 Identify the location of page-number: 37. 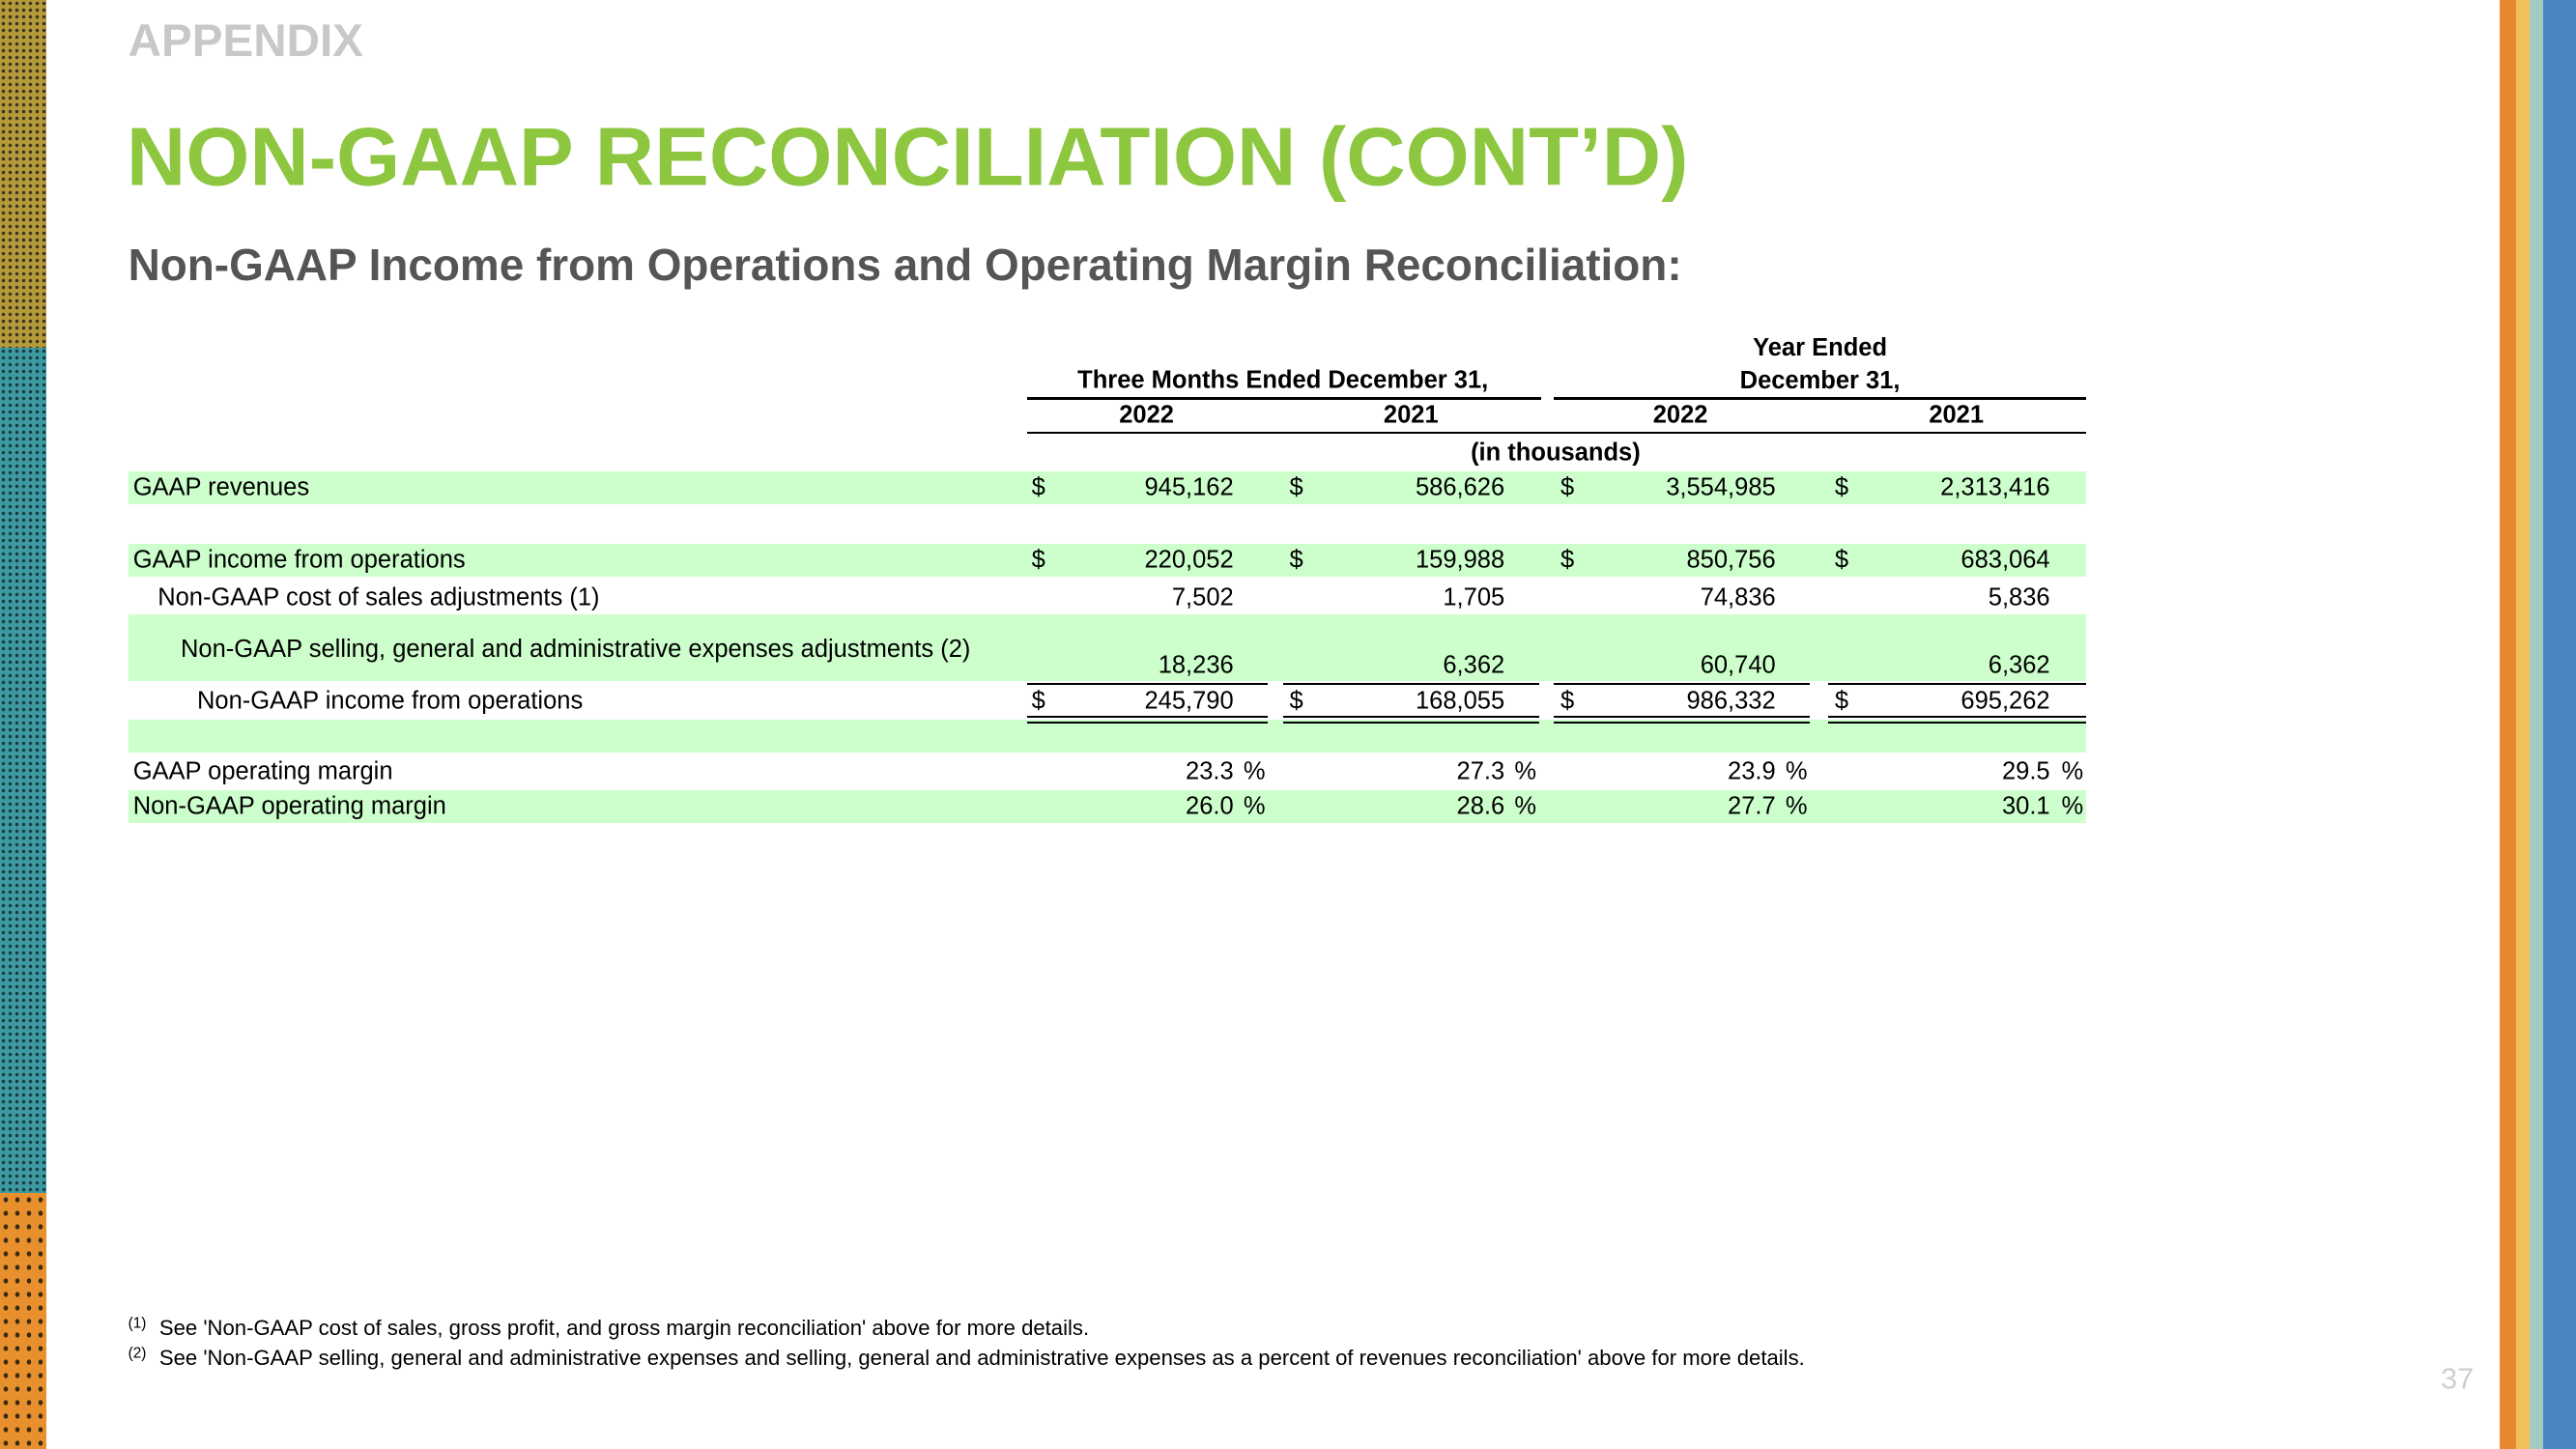
(2458, 1379).